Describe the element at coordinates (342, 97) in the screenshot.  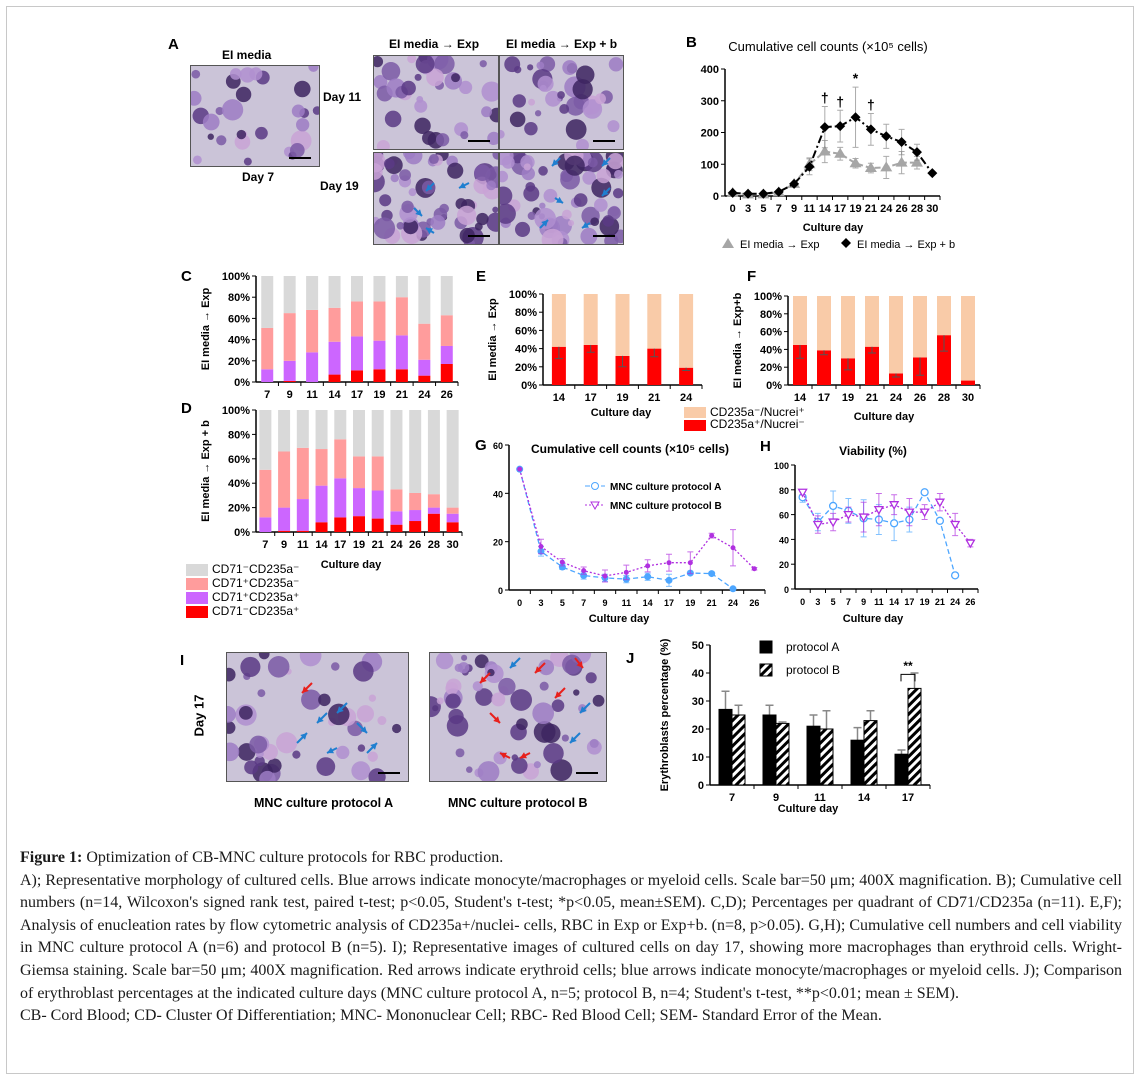
I see `row-label-day11: Day 11` at that location.